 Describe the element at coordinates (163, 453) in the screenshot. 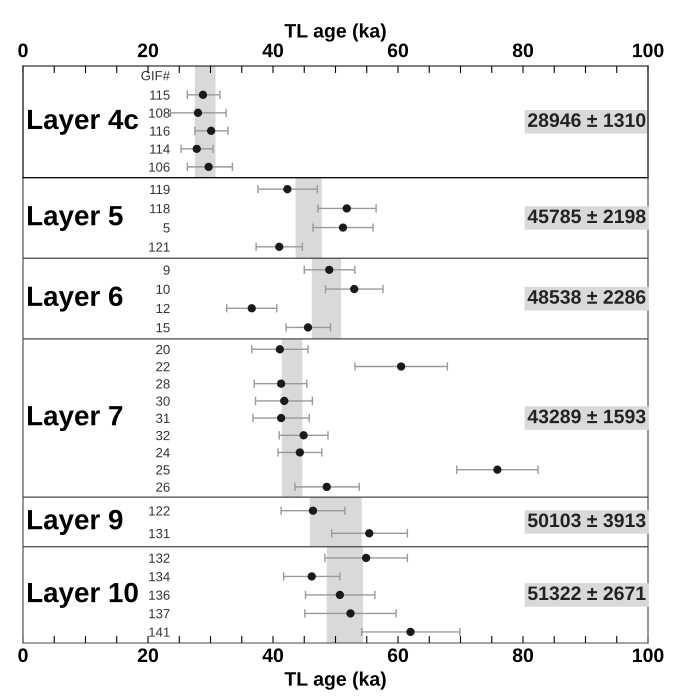

I see `y-tick-label: 24` at that location.